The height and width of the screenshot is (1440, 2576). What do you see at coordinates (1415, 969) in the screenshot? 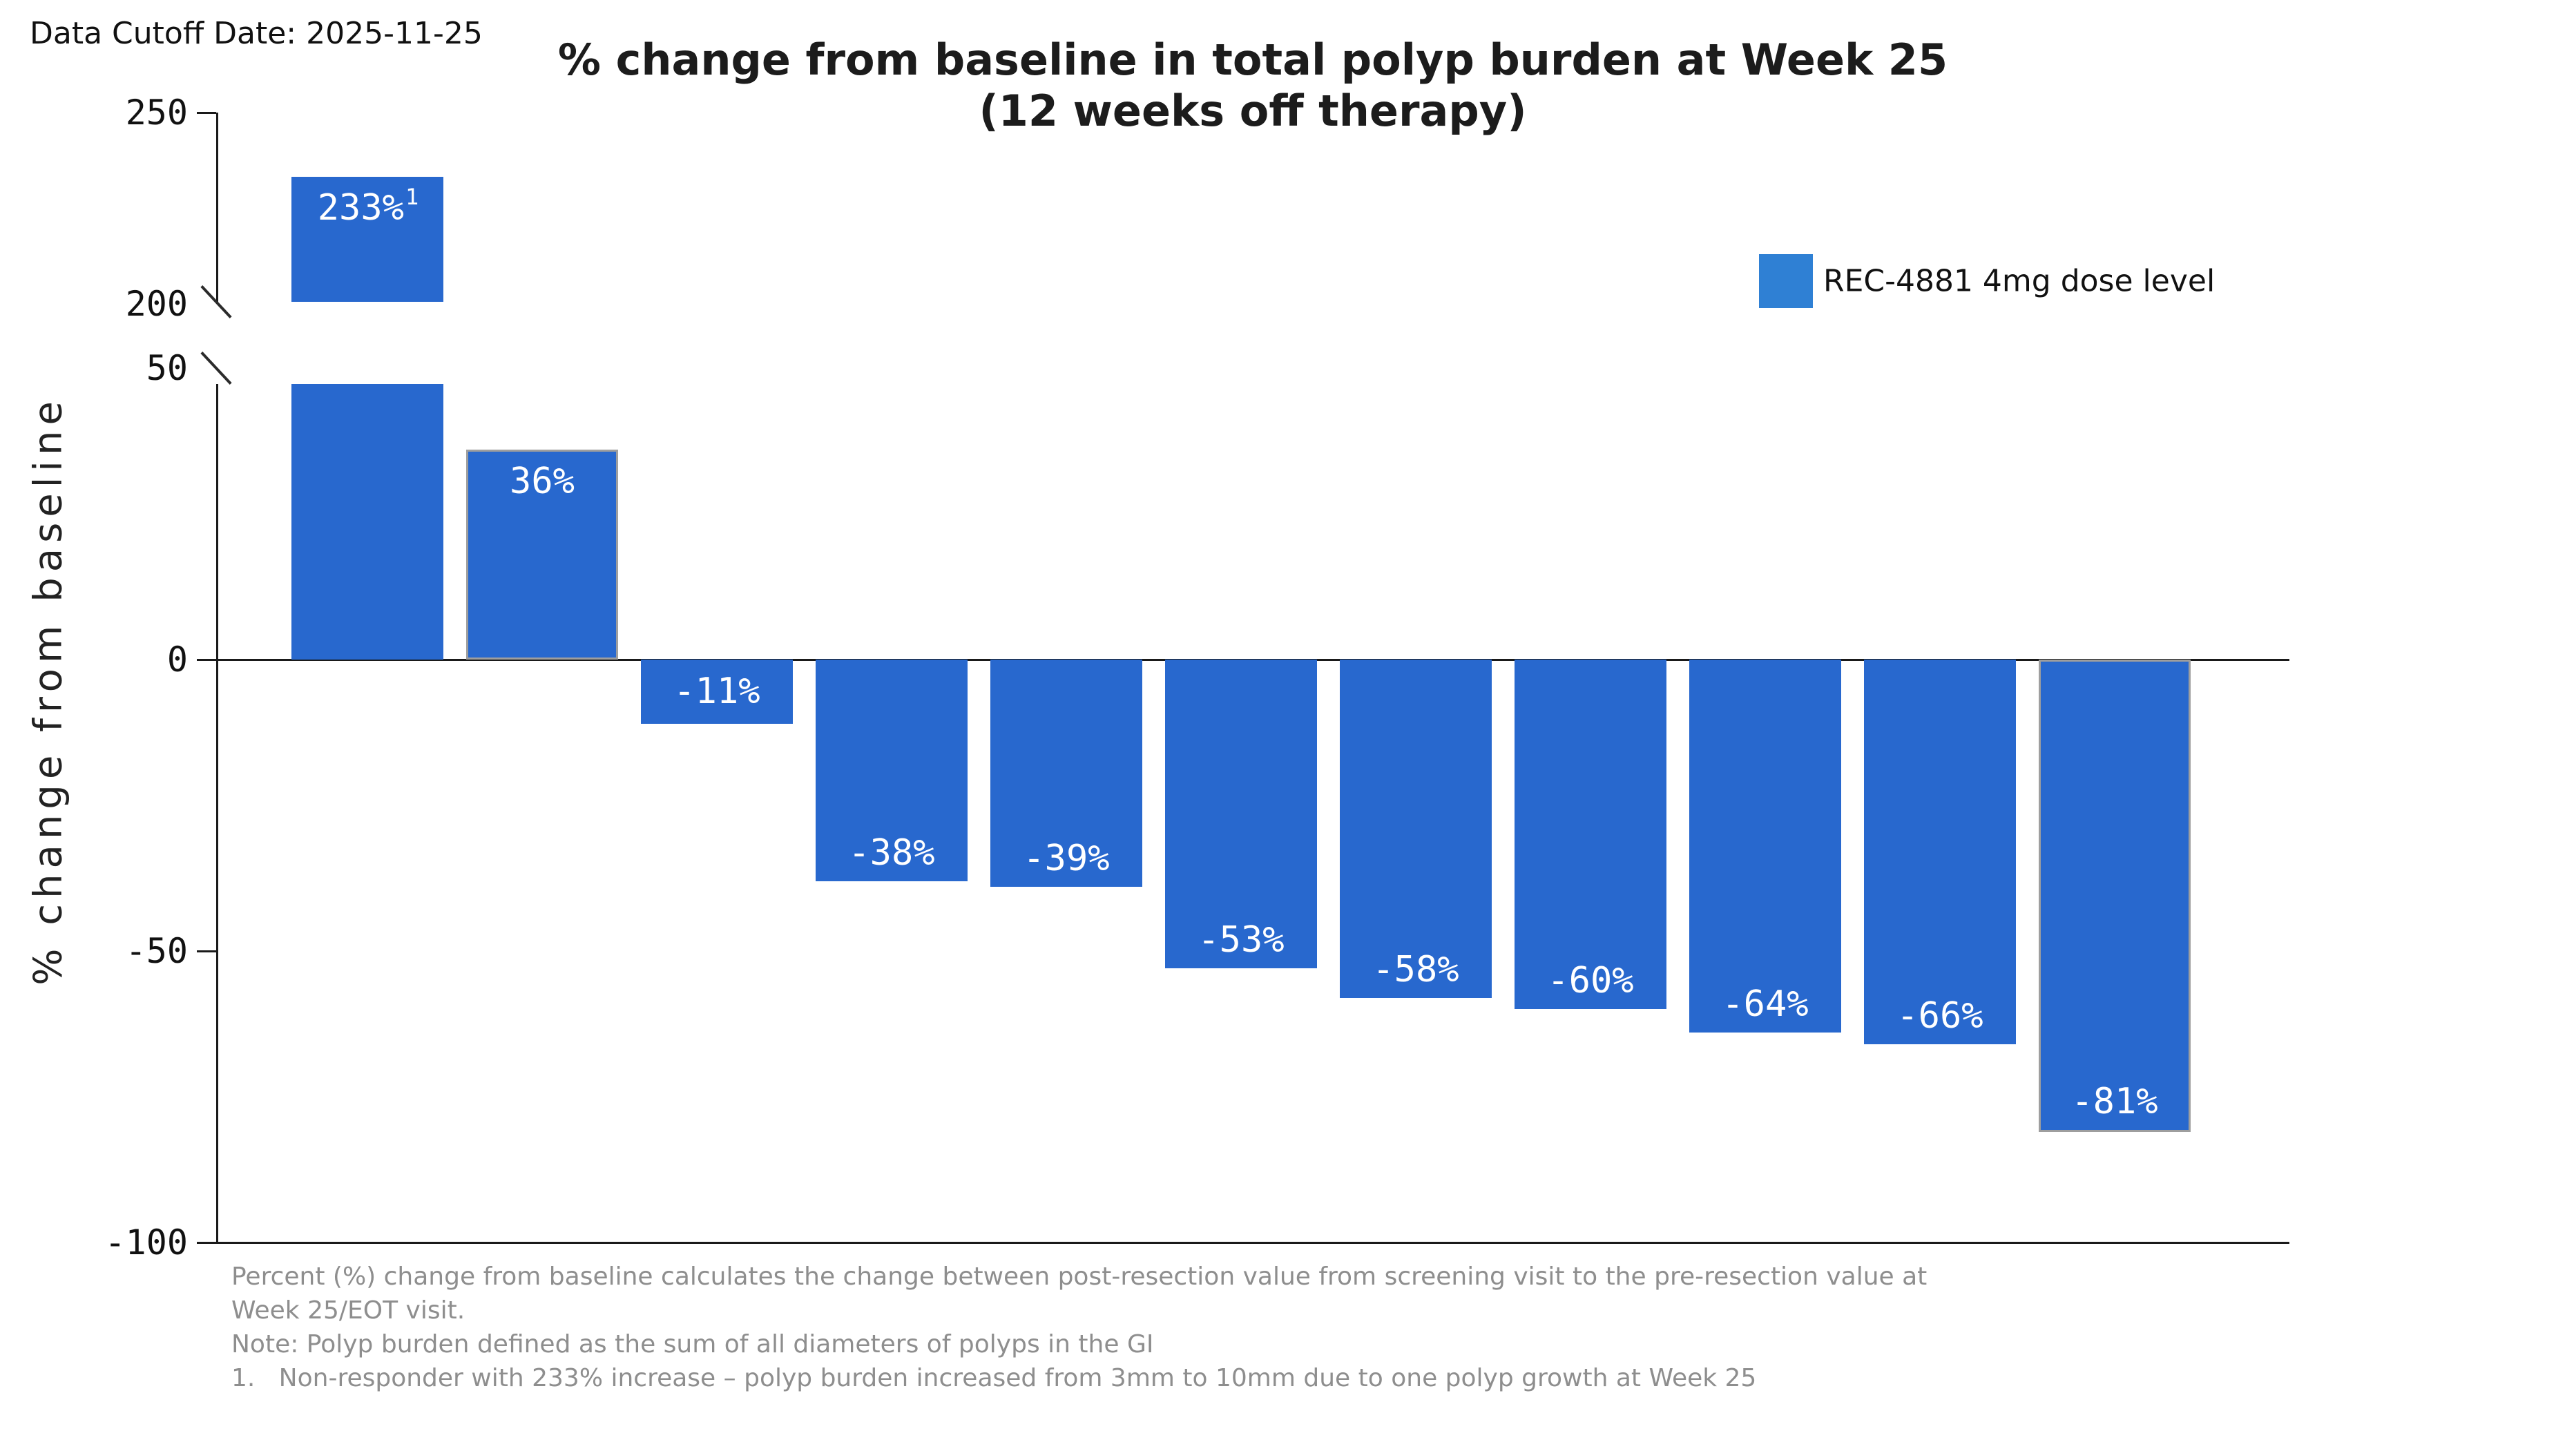
I see `bar-value-label: -58%` at bounding box center [1415, 969].